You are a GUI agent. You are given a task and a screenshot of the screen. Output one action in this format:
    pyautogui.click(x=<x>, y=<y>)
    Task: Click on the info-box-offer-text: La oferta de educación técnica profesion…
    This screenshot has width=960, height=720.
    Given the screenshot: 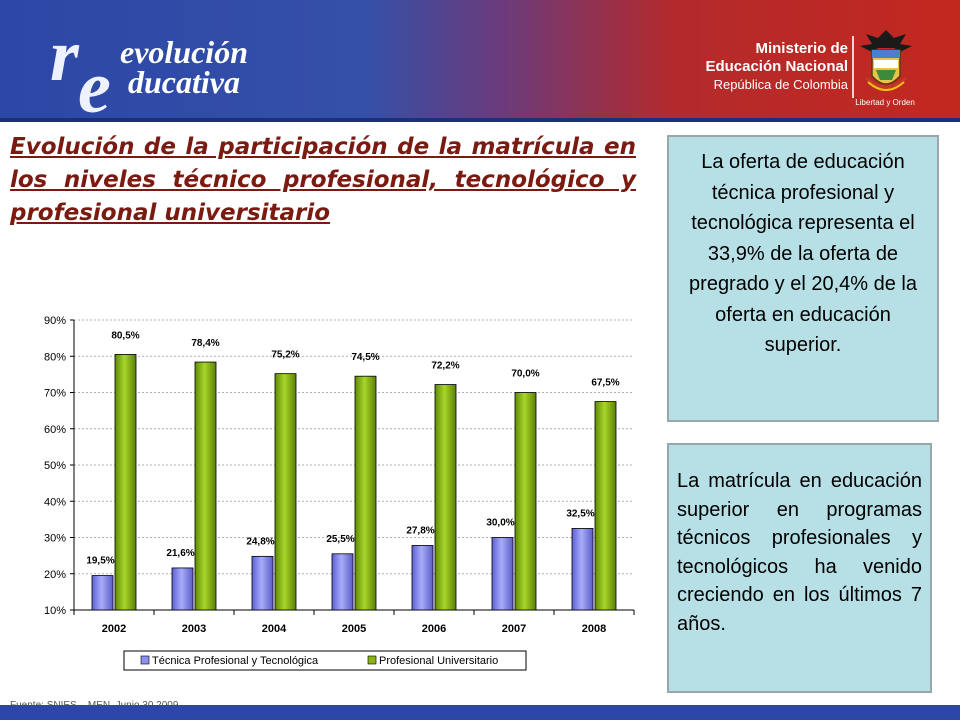 What is the action you would take?
    pyautogui.click(x=803, y=253)
    